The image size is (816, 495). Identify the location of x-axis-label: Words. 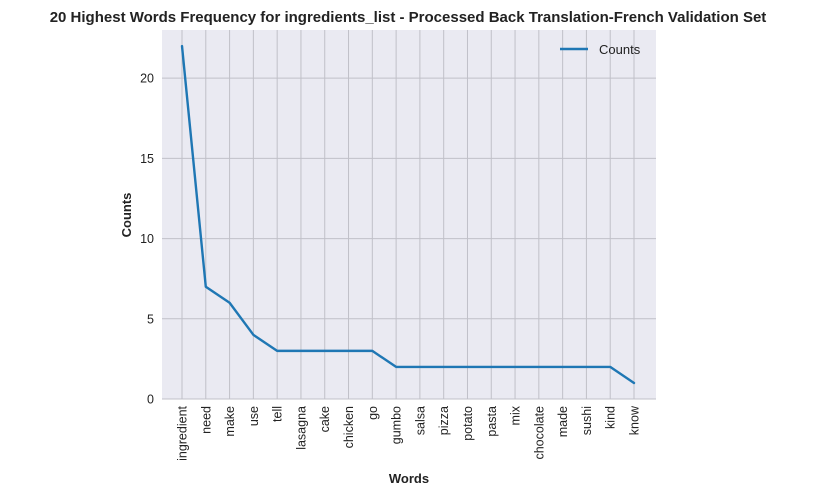
(409, 478).